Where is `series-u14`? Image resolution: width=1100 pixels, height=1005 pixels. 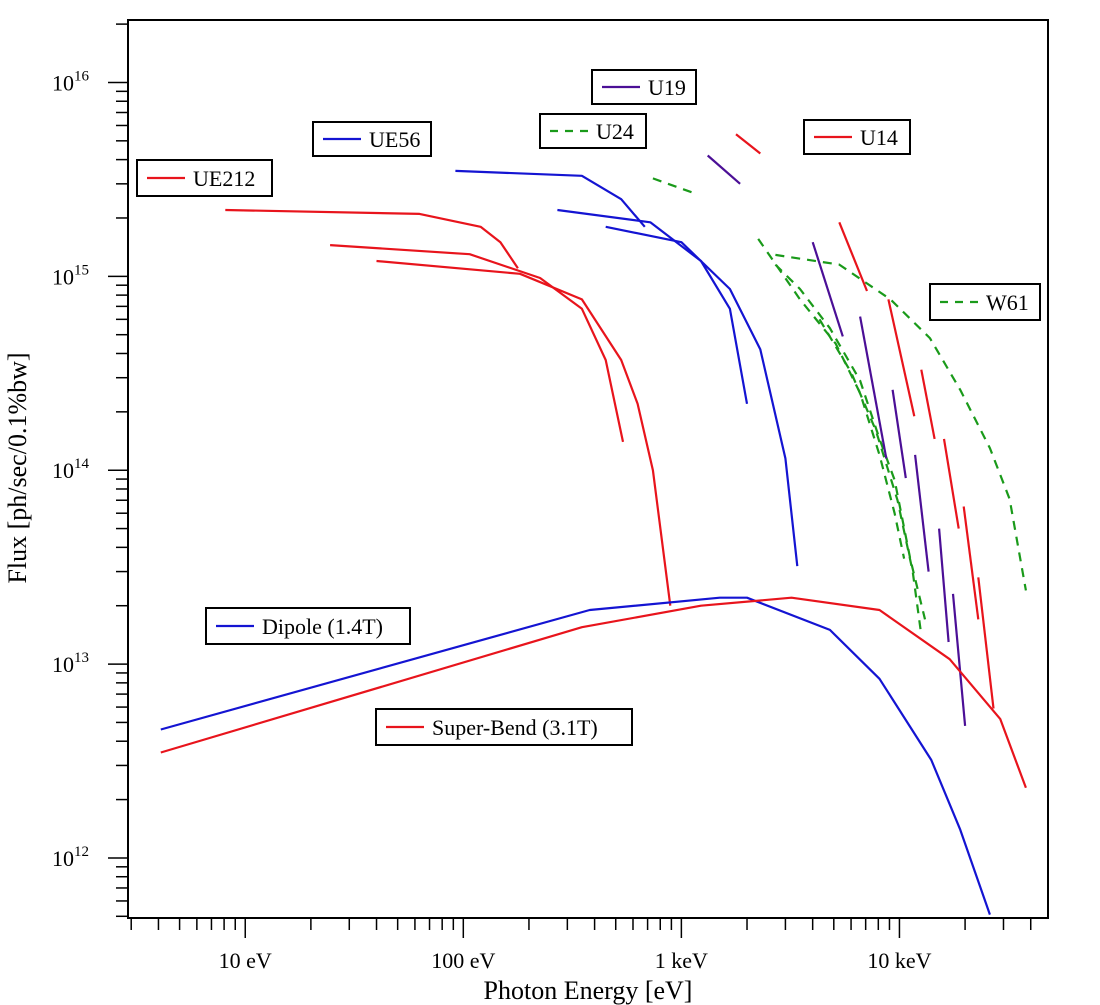 series-u14 is located at coordinates (865, 421).